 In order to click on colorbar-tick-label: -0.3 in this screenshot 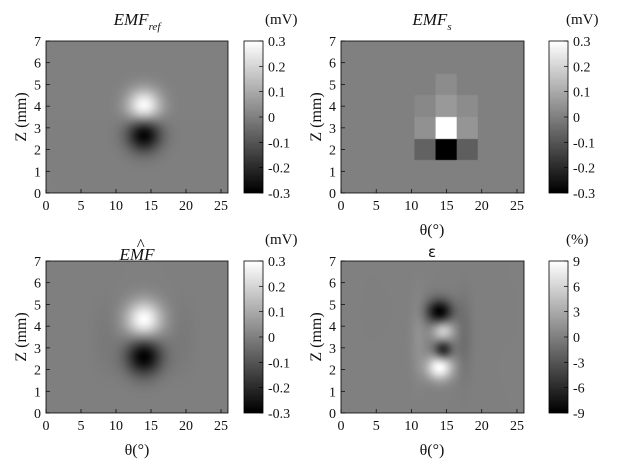, I will do `click(279, 194)`.